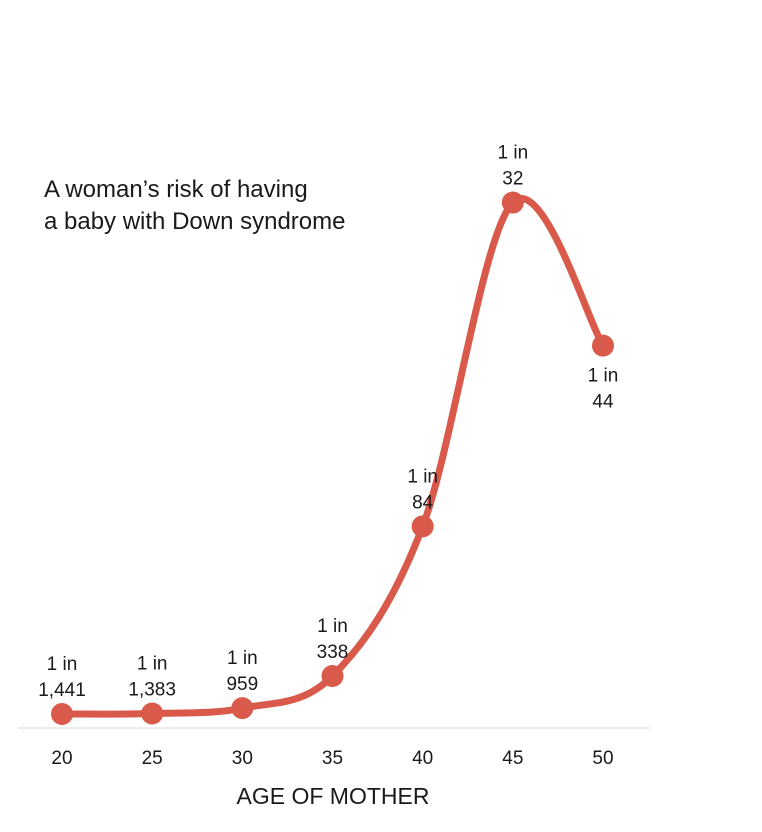 This screenshot has height=832, width=762. Describe the element at coordinates (332, 758) in the screenshot. I see `x-tick-label-35: 35` at that location.